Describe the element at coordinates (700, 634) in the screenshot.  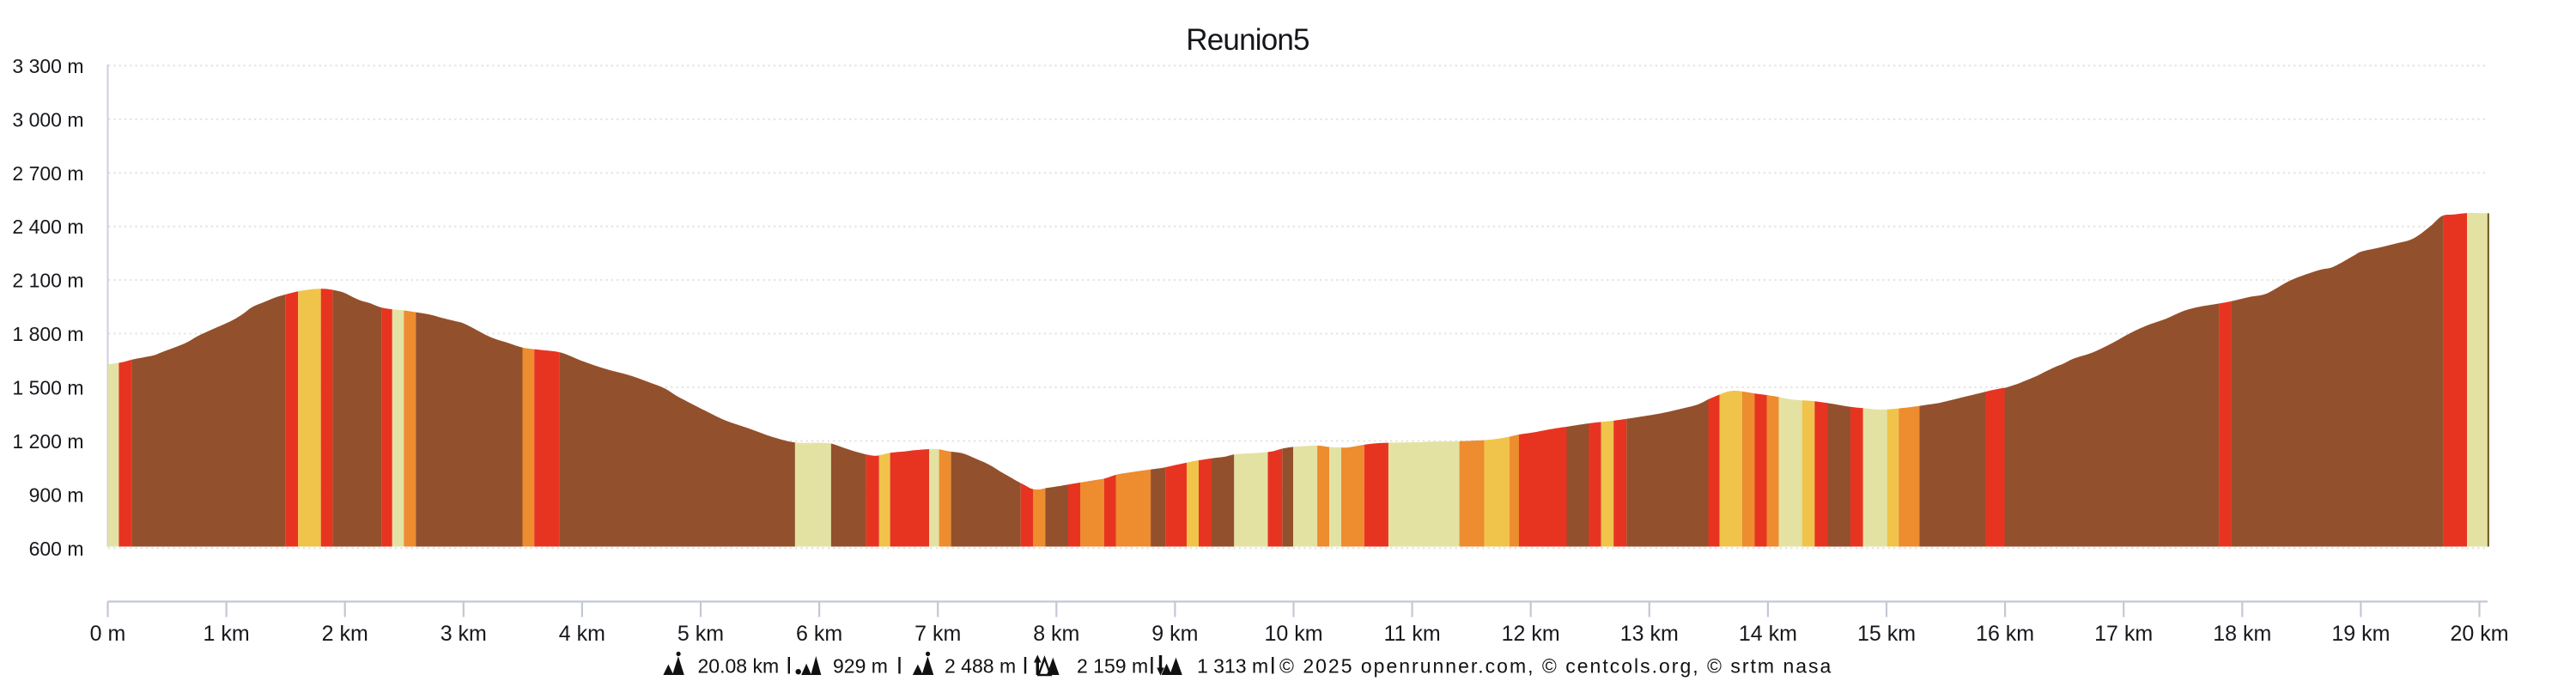
I see `svg-text: 5 km` at that location.